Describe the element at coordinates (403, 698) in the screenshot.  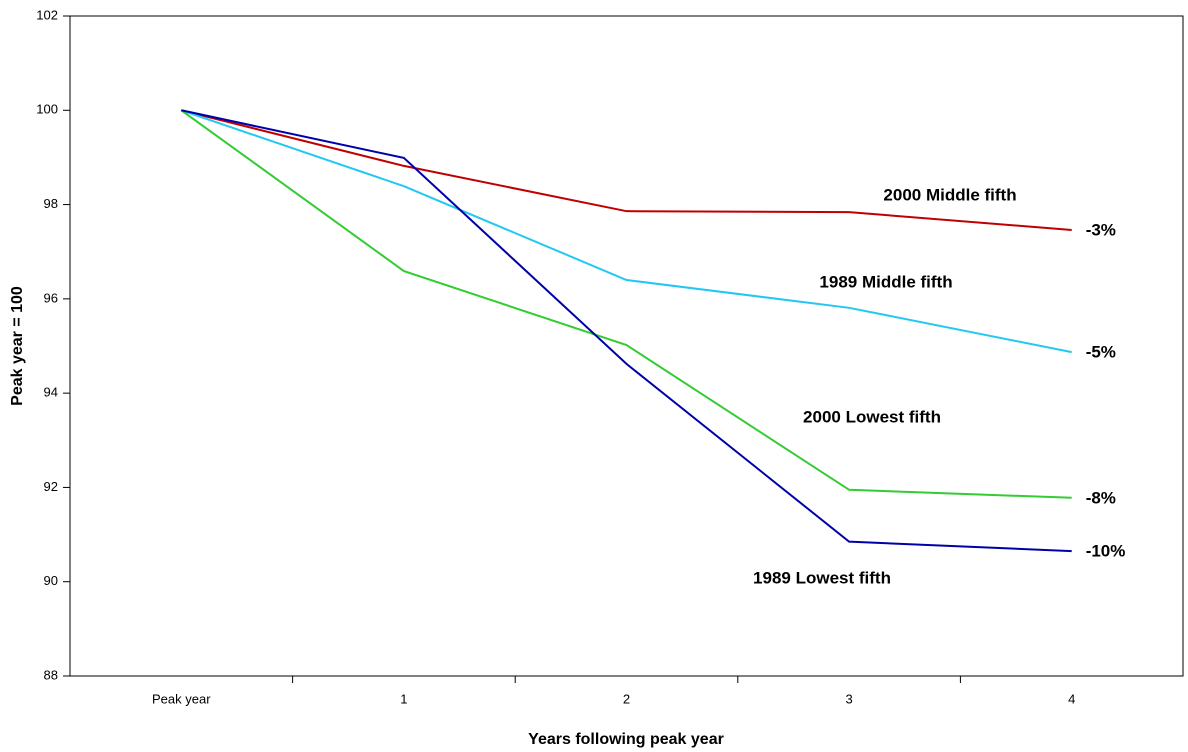
I see `x-tick-label: 1` at that location.